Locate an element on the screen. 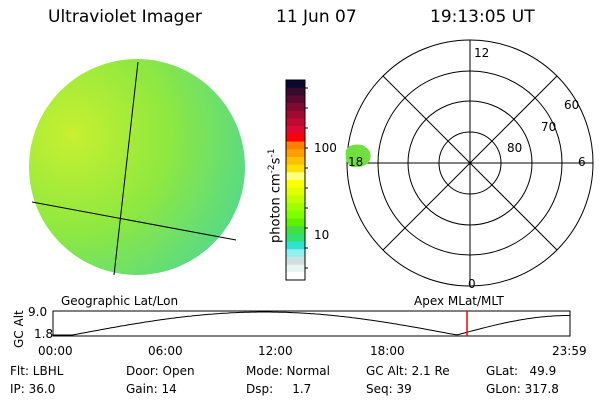 This screenshot has height=400, width=600. polar-lat-60: 60 is located at coordinates (572, 105).